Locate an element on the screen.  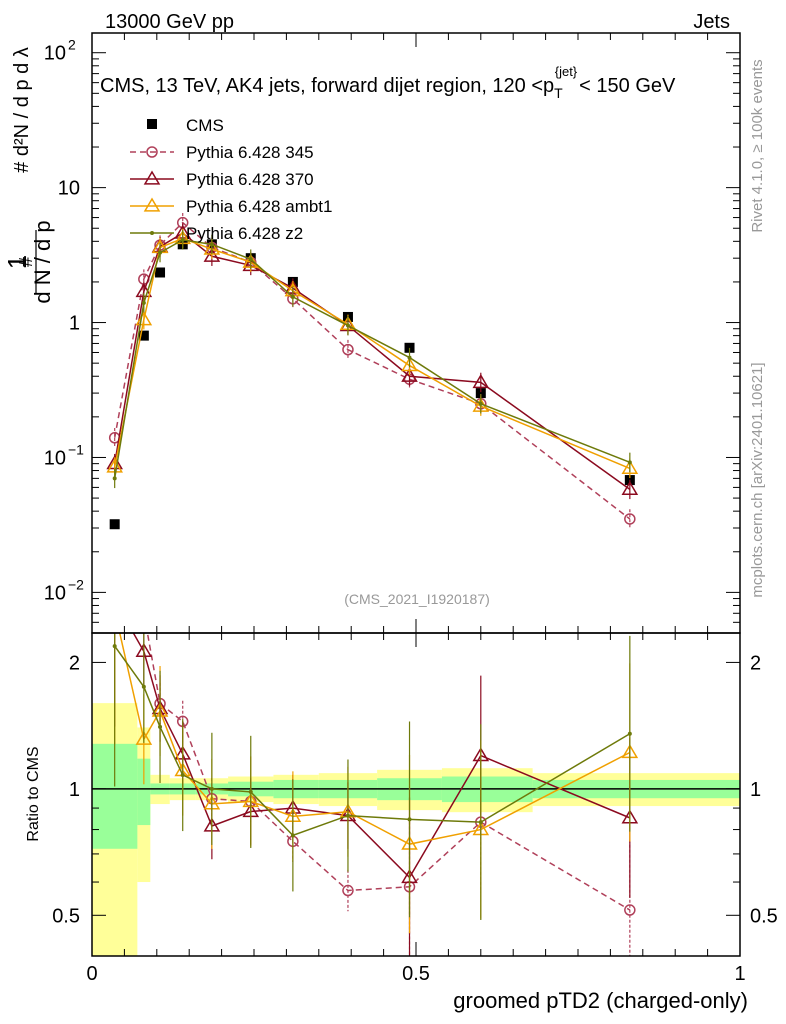
y-tick-label-main: 1 is located at coordinates (74, 324).